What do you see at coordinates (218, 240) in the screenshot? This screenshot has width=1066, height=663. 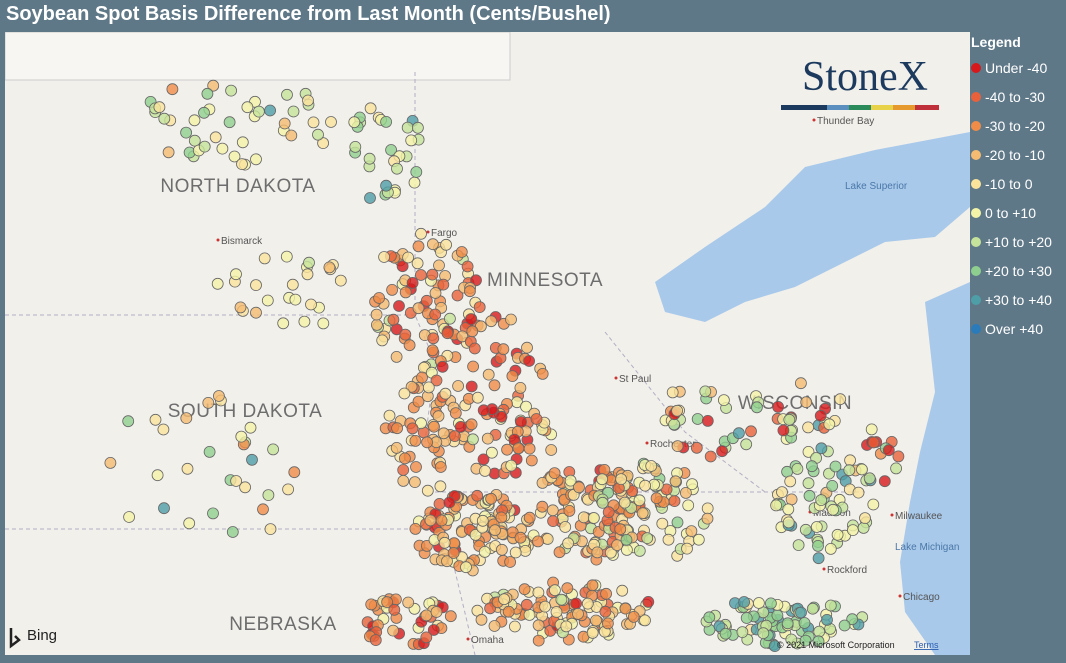 I see `place-marker` at bounding box center [218, 240].